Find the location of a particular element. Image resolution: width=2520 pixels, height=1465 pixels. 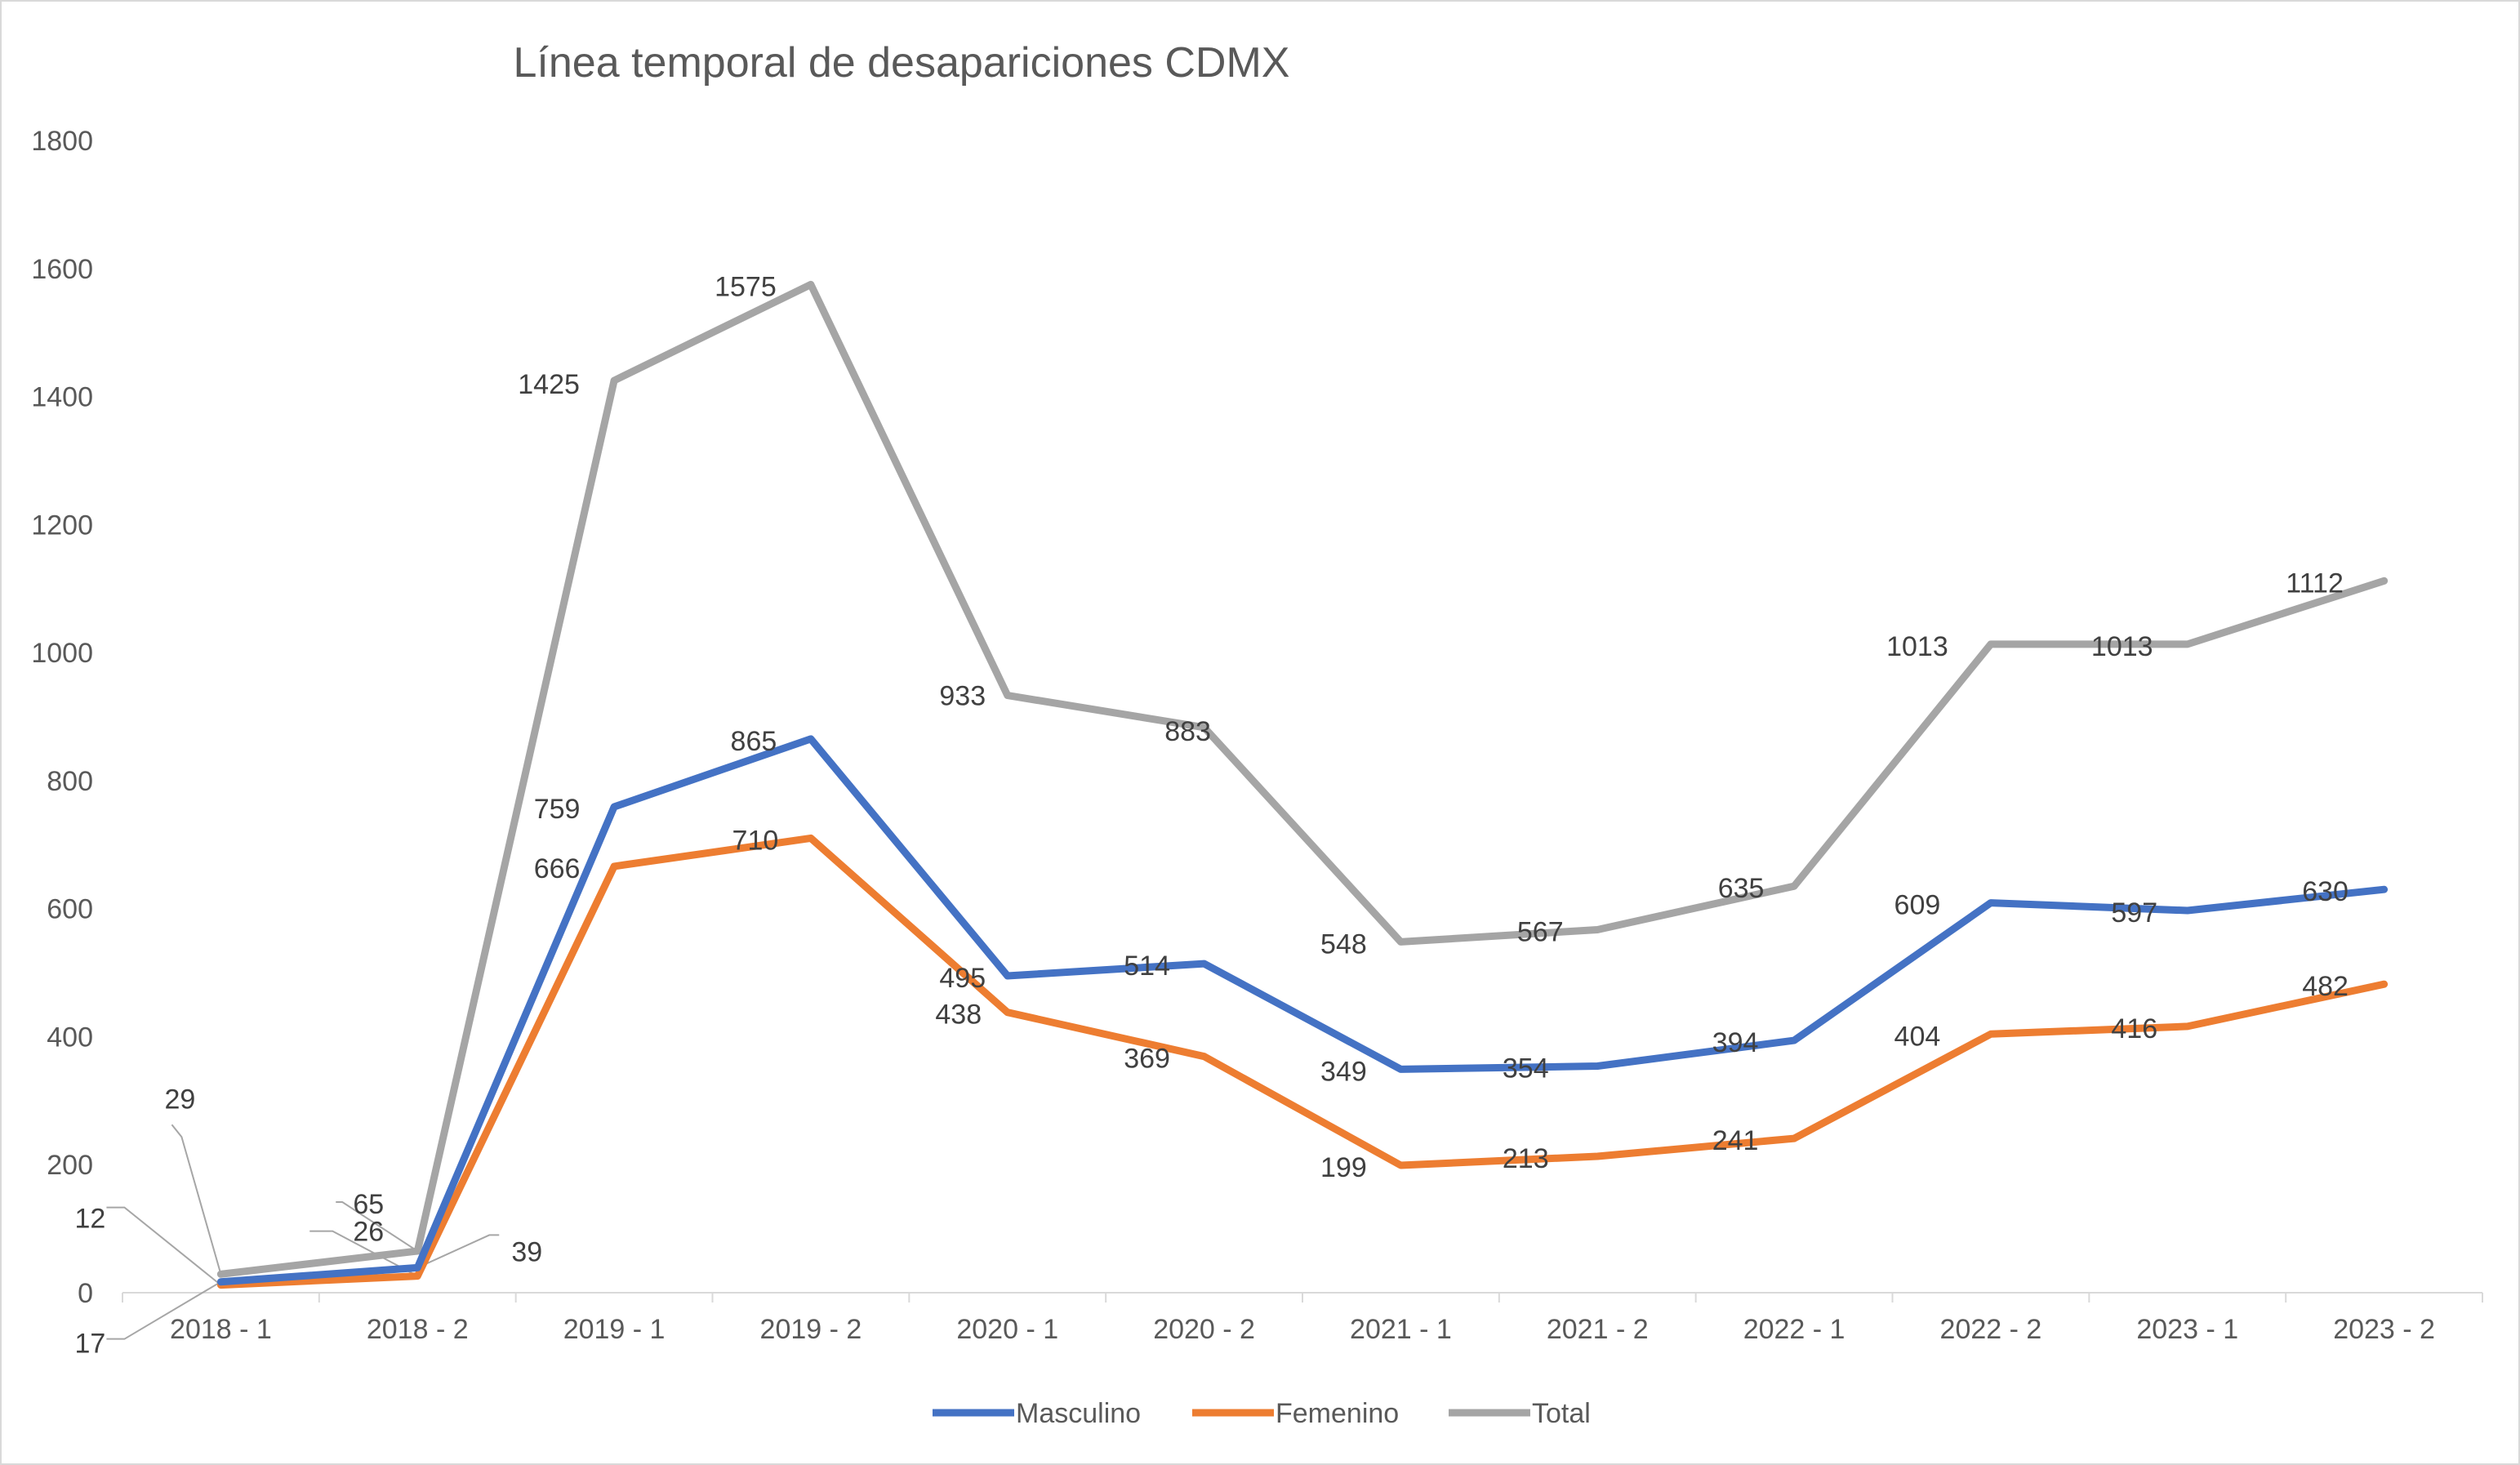

data-label-masculino: 514 is located at coordinates (1147, 967).